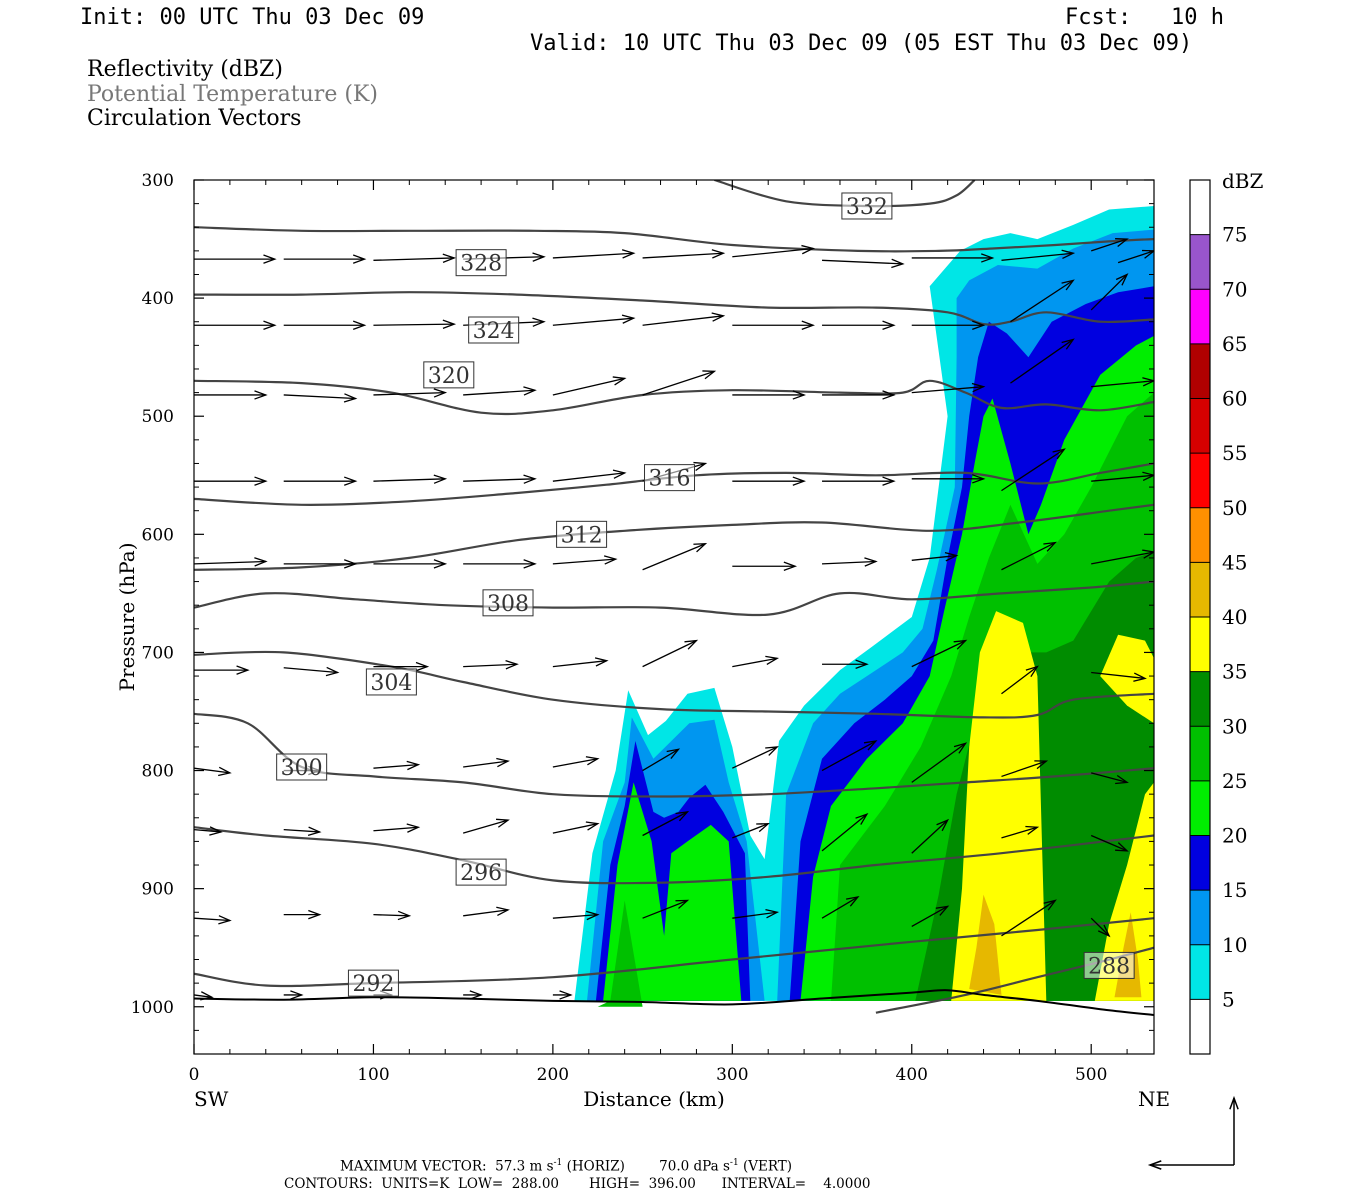 The width and height of the screenshot is (1350, 1200). Describe the element at coordinates (185, 69) in the screenshot. I see `field-reflectivity: Reflectivity (dBZ)` at that location.